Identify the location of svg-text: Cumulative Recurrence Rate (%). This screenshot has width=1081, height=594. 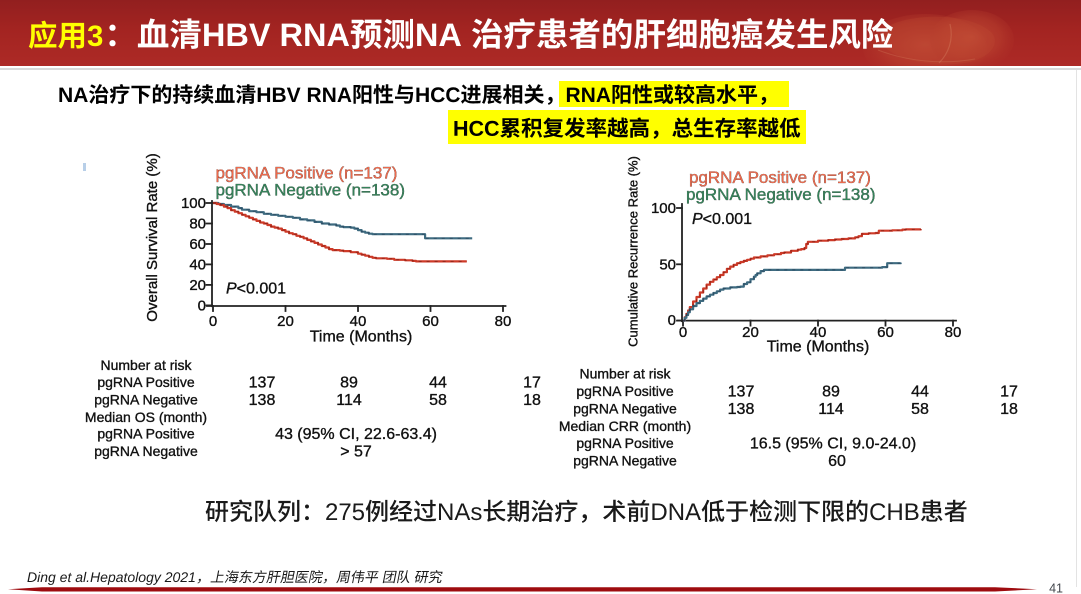
(633, 251).